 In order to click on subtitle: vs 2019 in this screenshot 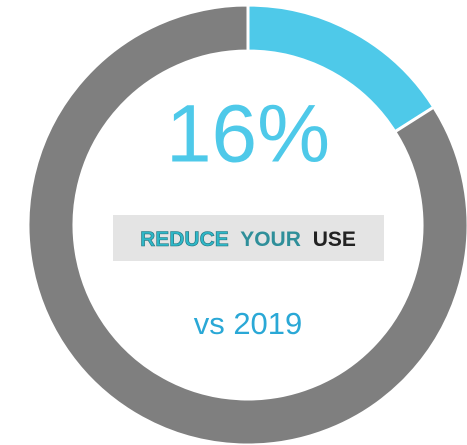, I will do `click(248, 323)`.